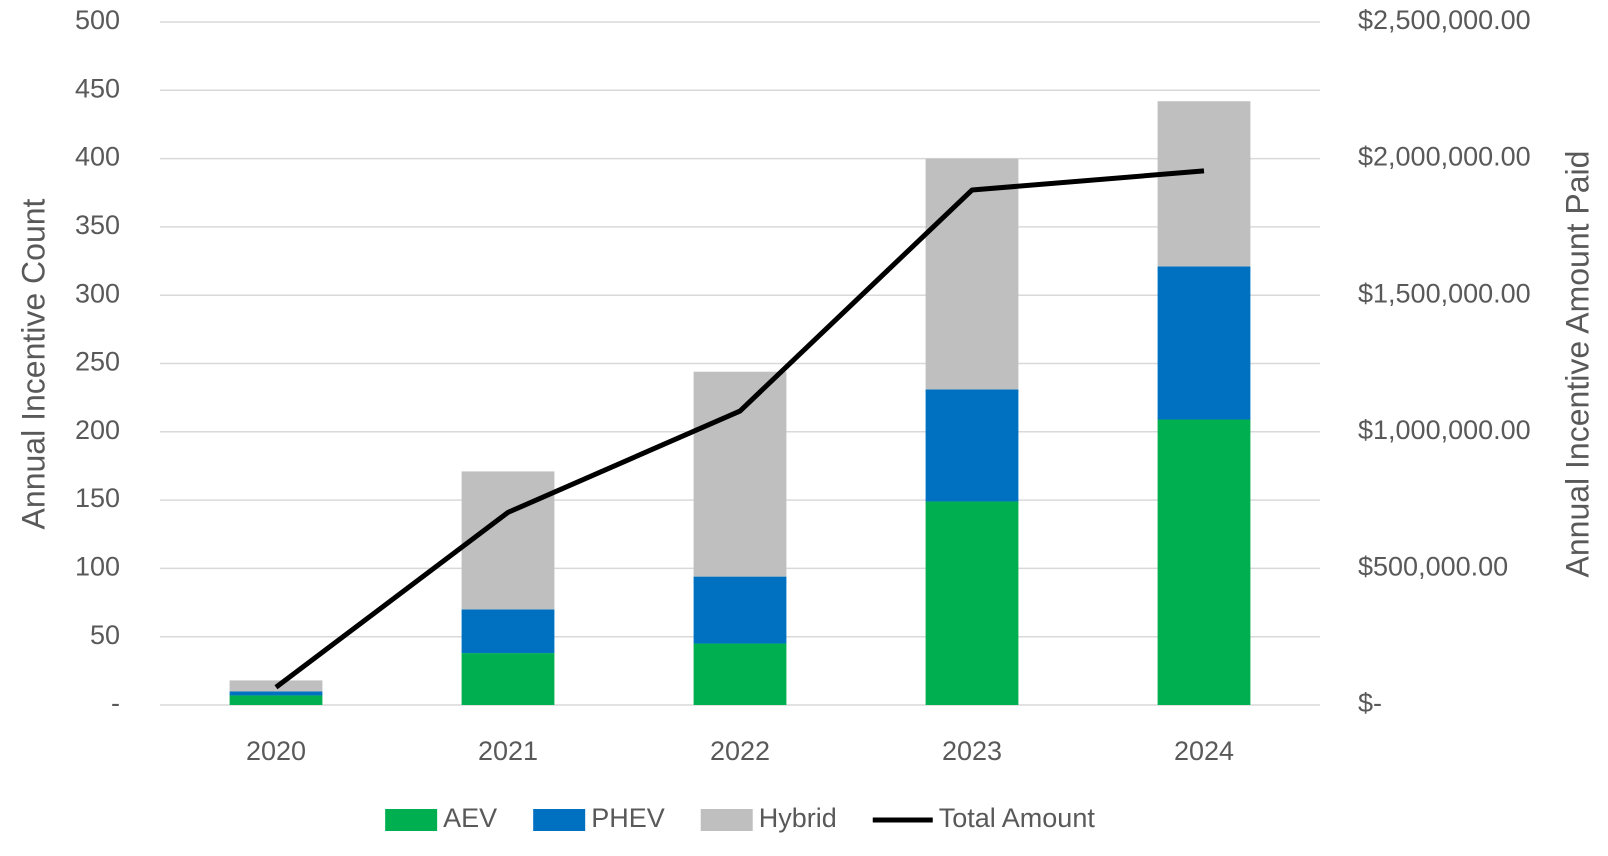 This screenshot has width=1608, height=856. I want to click on y2-tick-label: $1,000,000.00, so click(1444, 430).